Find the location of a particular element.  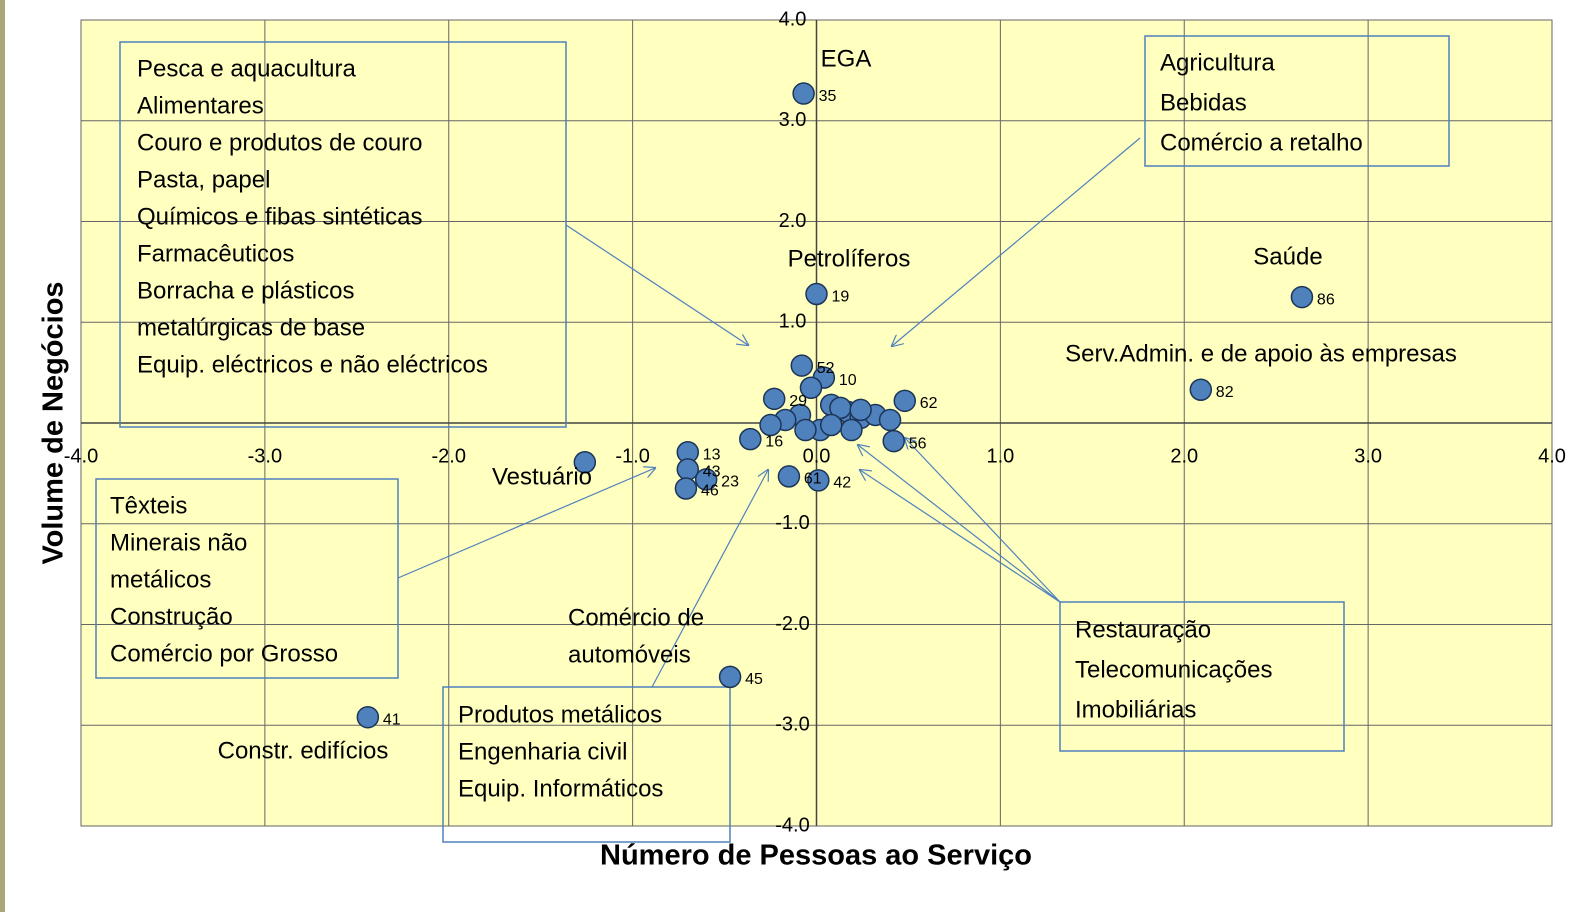

point-label: 23 is located at coordinates (730, 482).